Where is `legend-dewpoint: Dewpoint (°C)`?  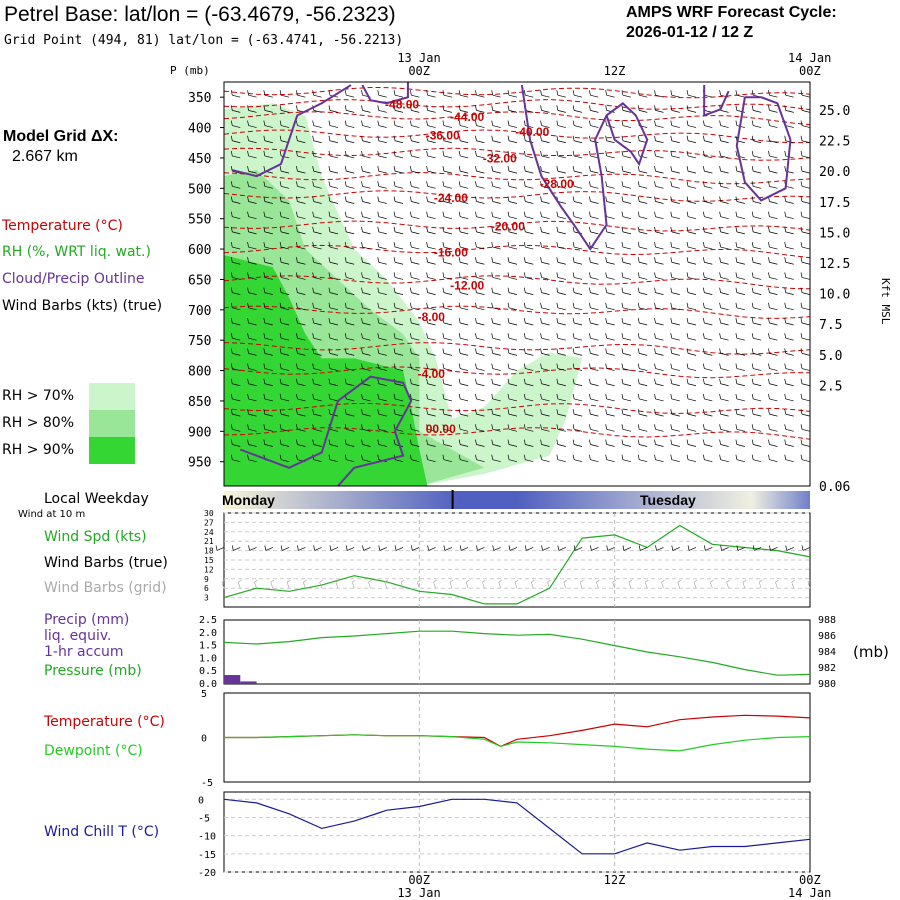 legend-dewpoint: Dewpoint (°C) is located at coordinates (93, 751).